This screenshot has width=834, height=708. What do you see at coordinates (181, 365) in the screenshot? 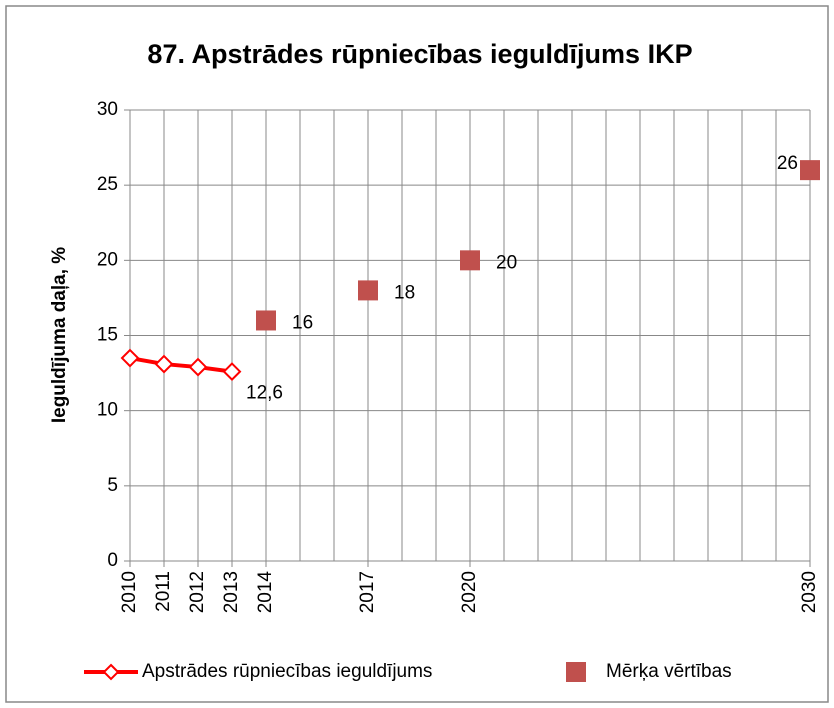
I see `line` at bounding box center [181, 365].